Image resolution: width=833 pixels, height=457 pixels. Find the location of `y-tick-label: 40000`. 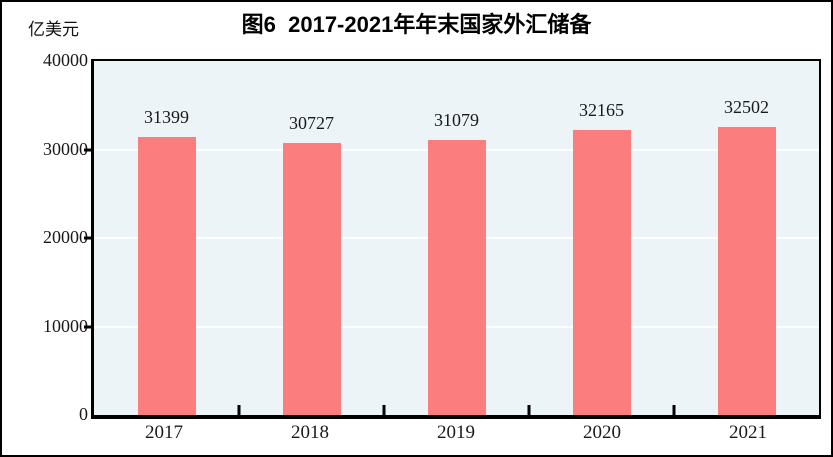

y-tick-label: 40000 is located at coordinates (65, 60).